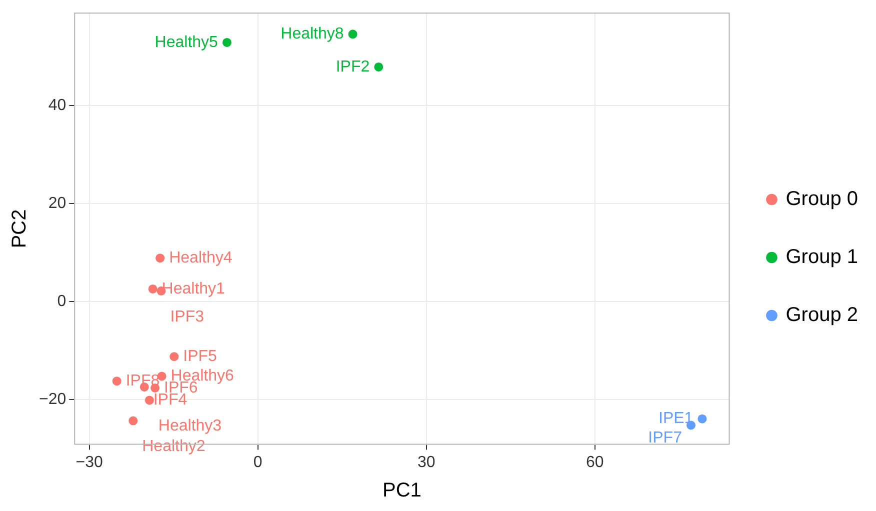 Image resolution: width=876 pixels, height=511 pixels. Describe the element at coordinates (595, 462) in the screenshot. I see `x-tick-label: 60` at that location.